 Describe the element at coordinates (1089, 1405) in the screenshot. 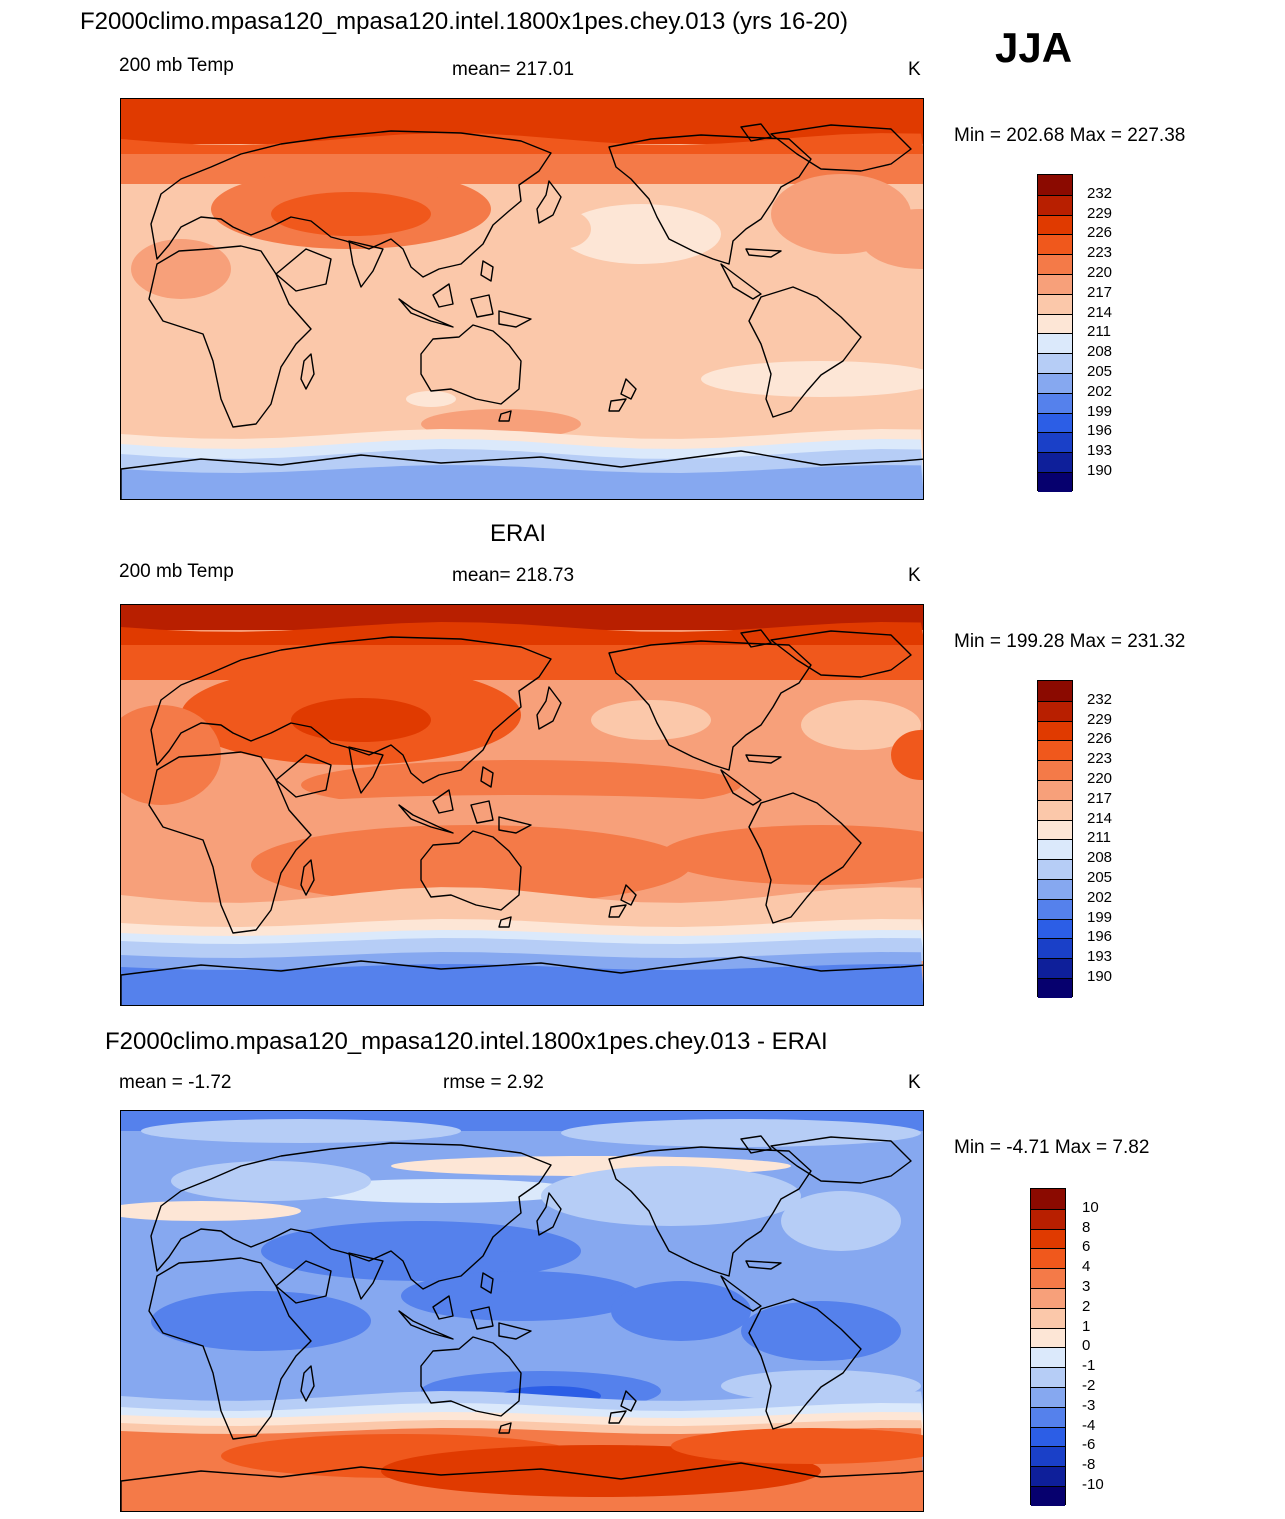

I see `colorbar-label: -3` at that location.